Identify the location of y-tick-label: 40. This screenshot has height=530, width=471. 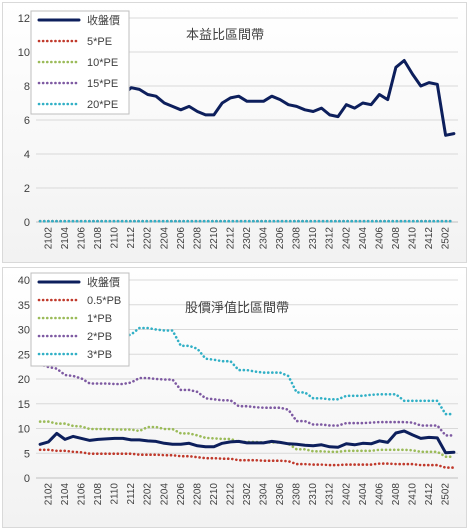
(24, 281).